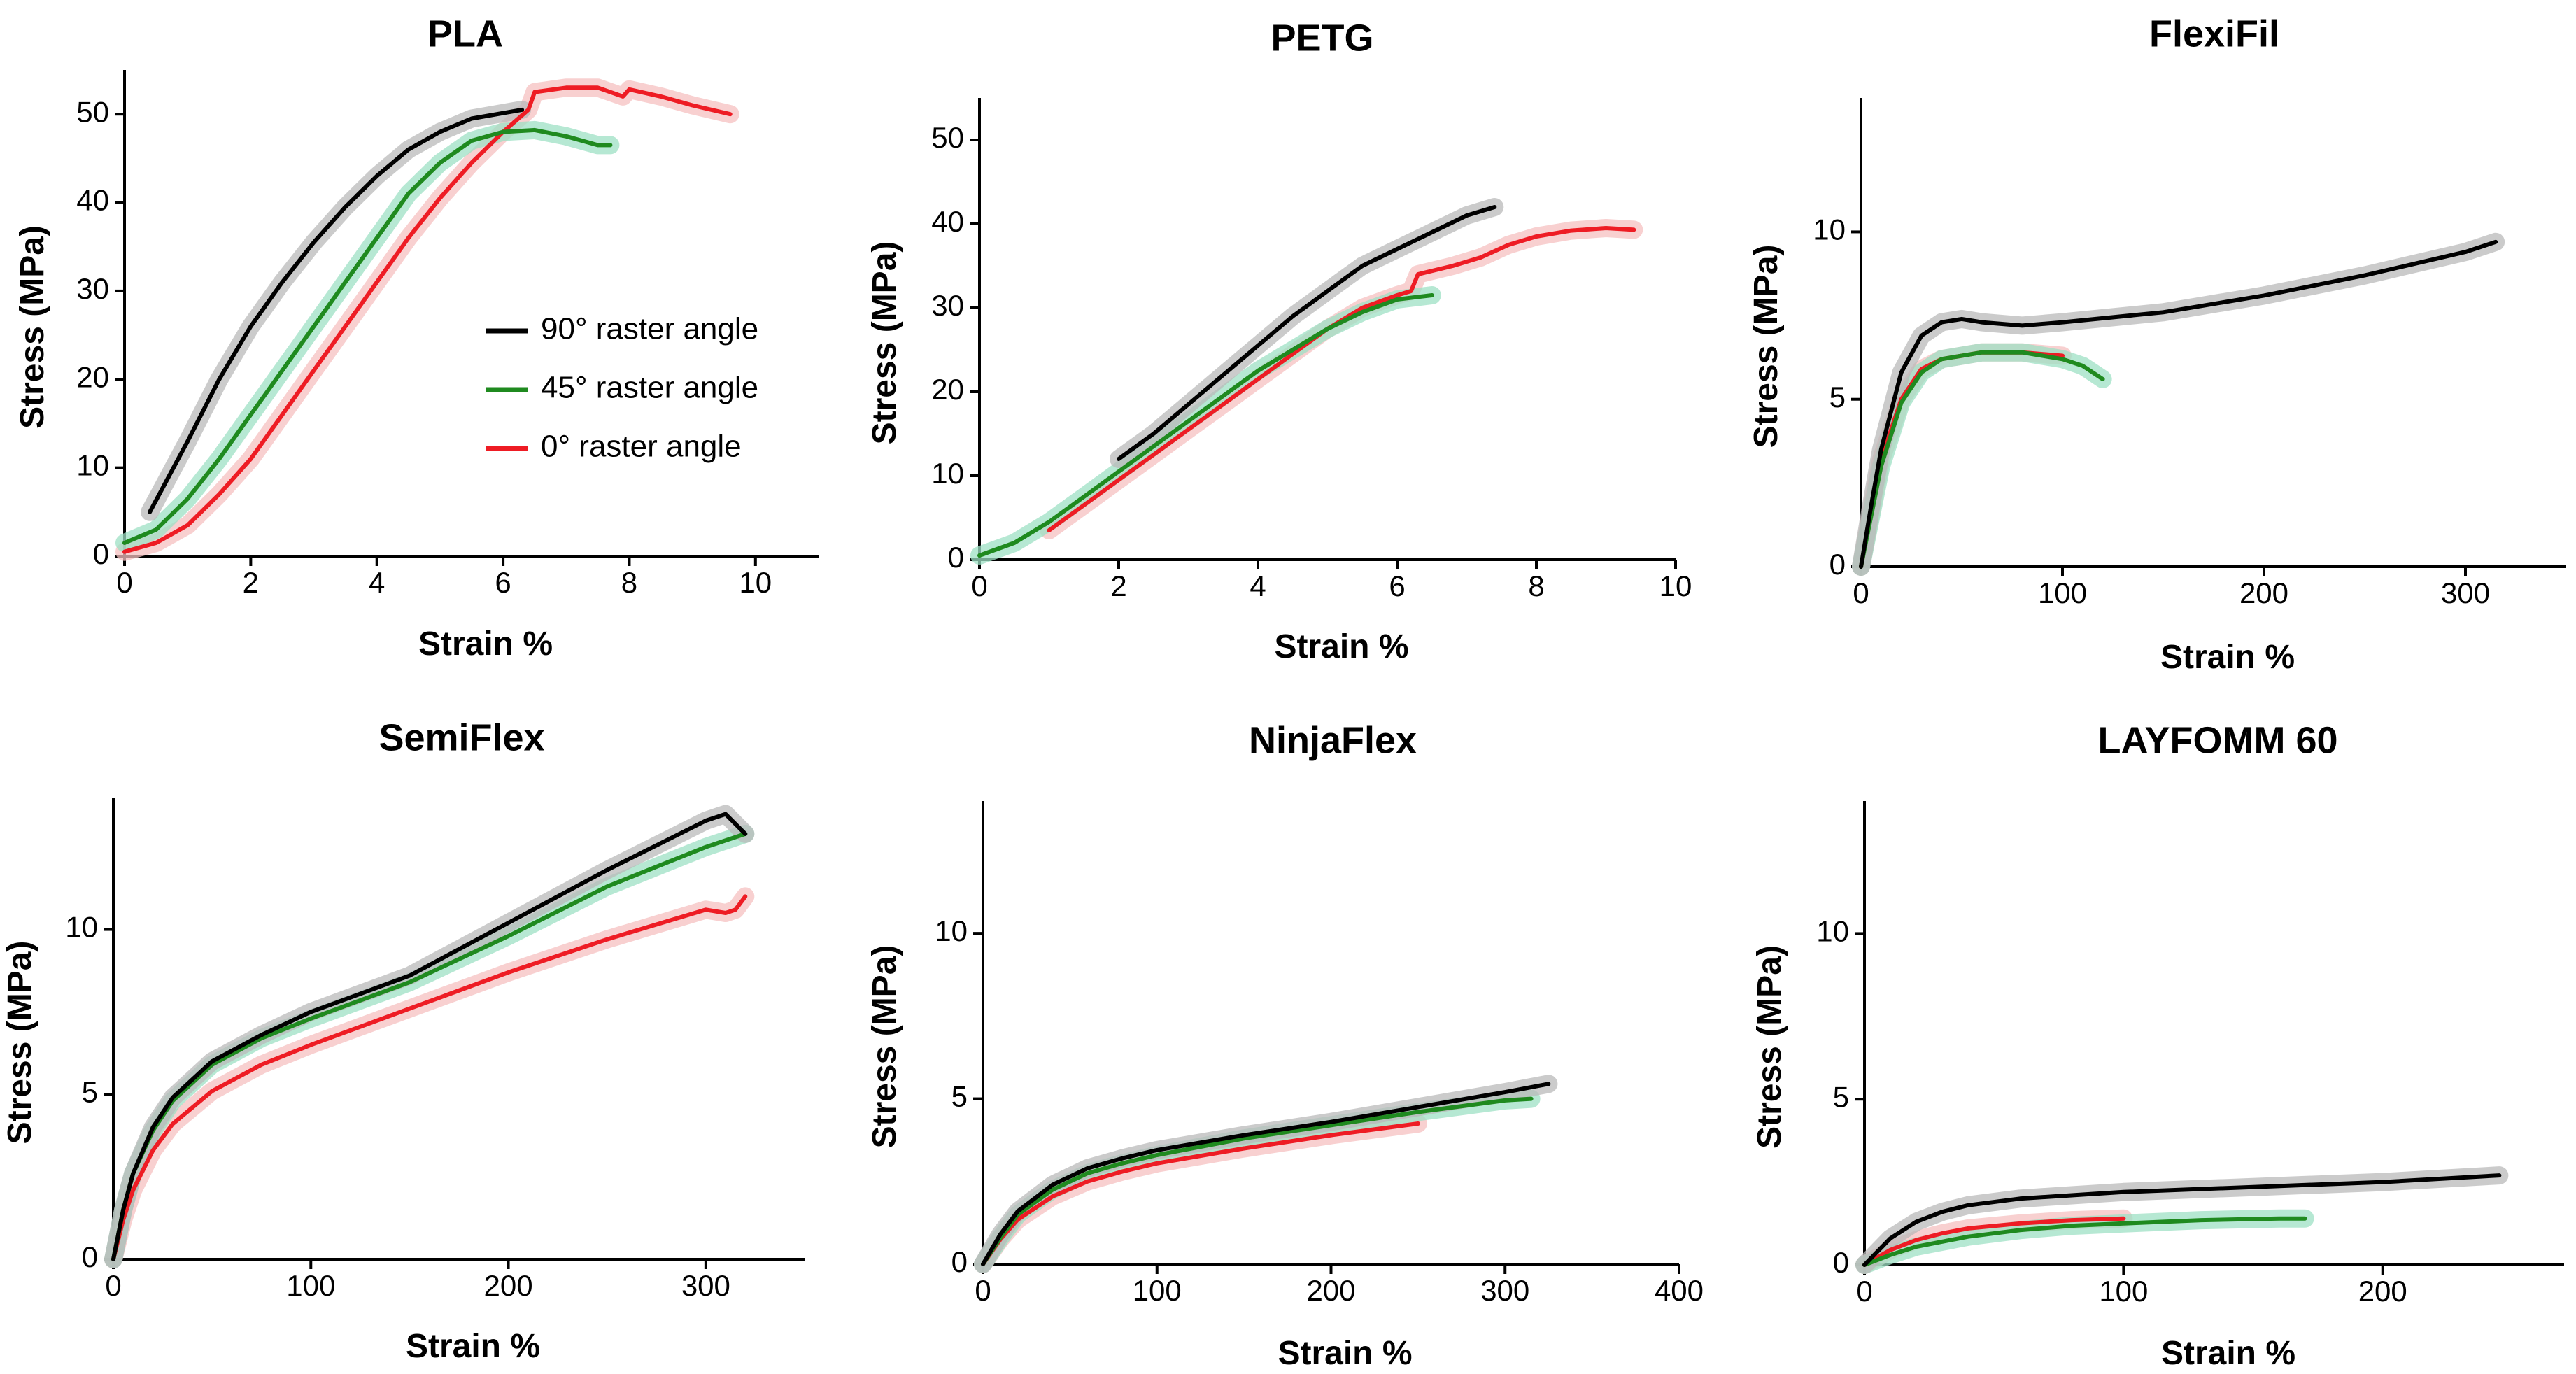  What do you see at coordinates (1345, 1353) in the screenshot?
I see `x-axis-label-ninjaflex: Strain %` at bounding box center [1345, 1353].